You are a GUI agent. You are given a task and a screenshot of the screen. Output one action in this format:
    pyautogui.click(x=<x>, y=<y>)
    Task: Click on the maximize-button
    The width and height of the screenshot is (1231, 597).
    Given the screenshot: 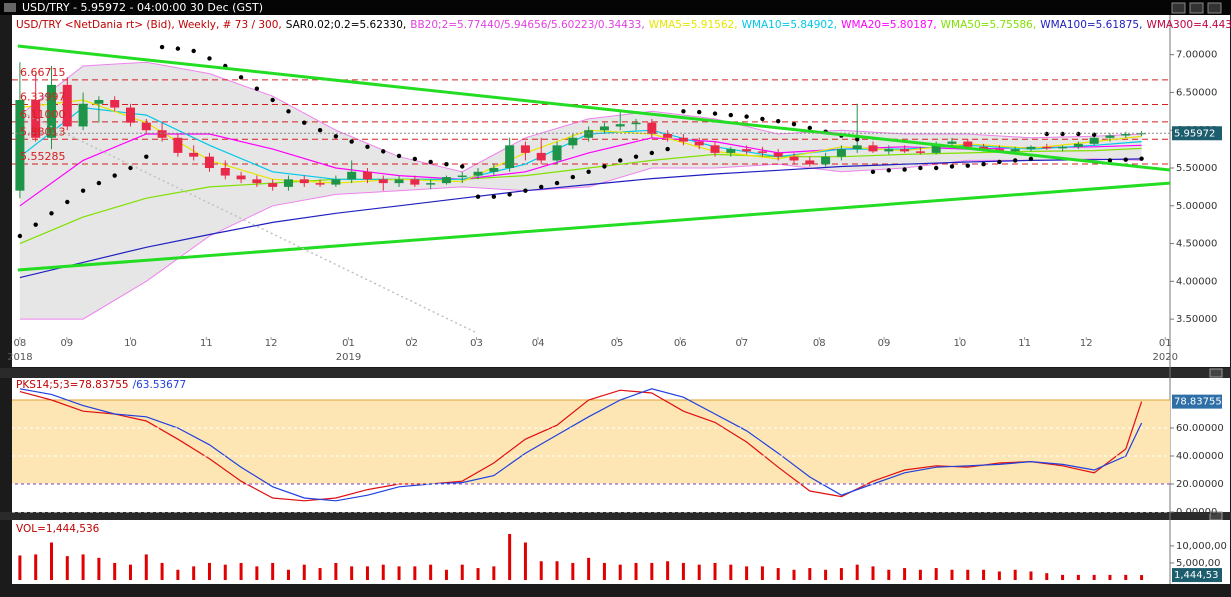 What is the action you would take?
    pyautogui.click(x=1214, y=8)
    